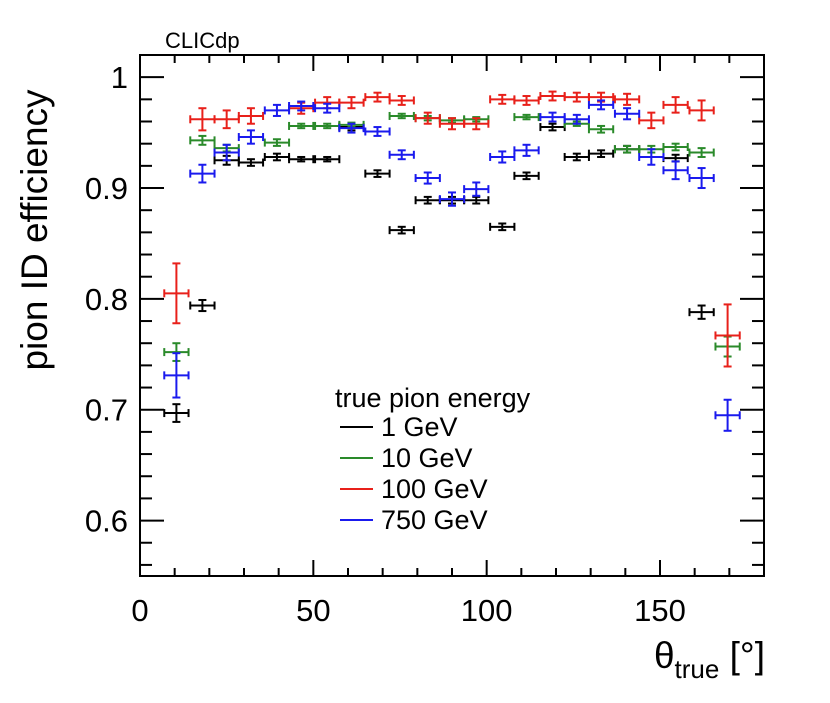 This screenshot has width=830, height=703. What do you see at coordinates (119, 77) in the screenshot?
I see `y-tick-label: 1` at bounding box center [119, 77].